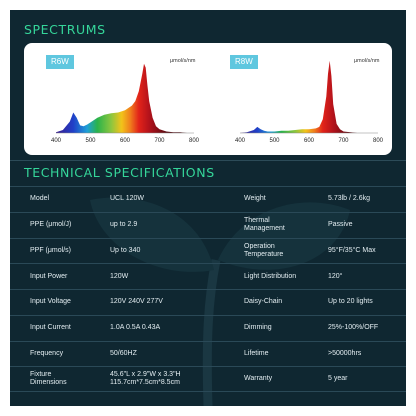 The image size is (416, 416). I want to click on spectrum-chart-r6w-svg: 400 500 600 700 800, so click(125, 103).